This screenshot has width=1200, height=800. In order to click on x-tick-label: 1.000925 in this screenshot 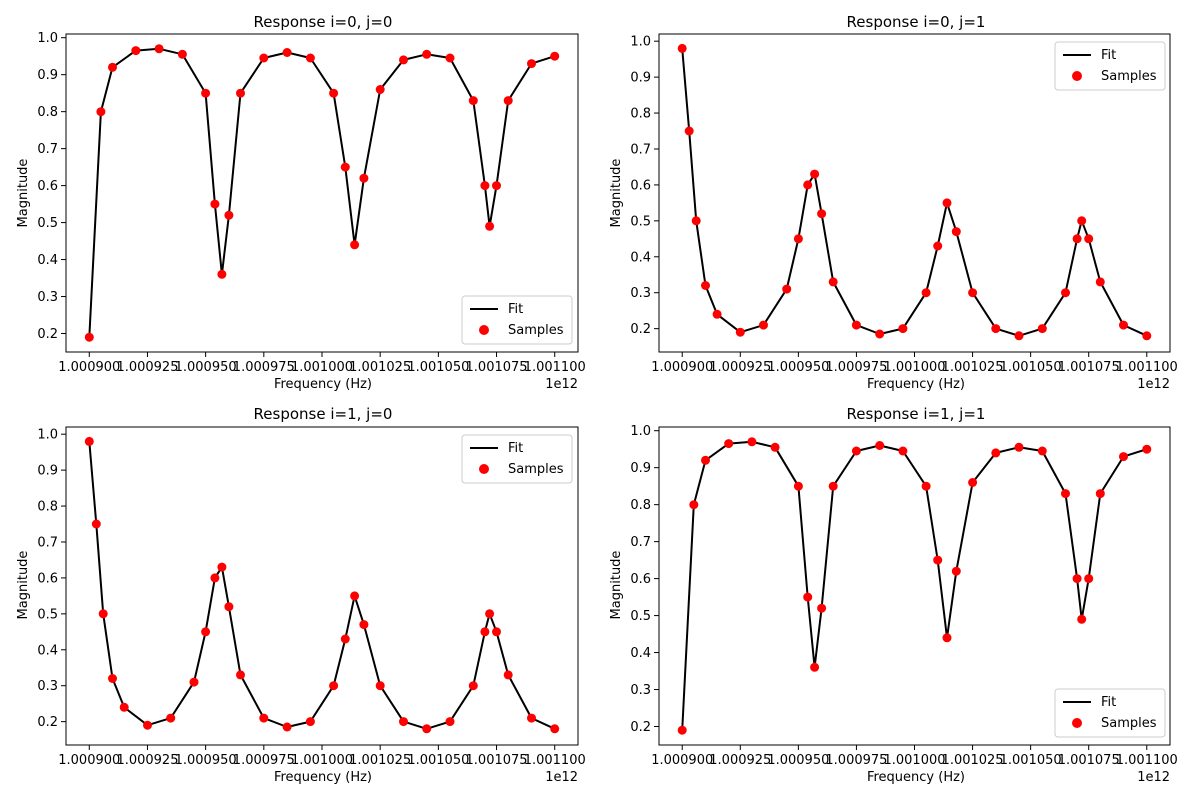, I will do `click(740, 367)`.